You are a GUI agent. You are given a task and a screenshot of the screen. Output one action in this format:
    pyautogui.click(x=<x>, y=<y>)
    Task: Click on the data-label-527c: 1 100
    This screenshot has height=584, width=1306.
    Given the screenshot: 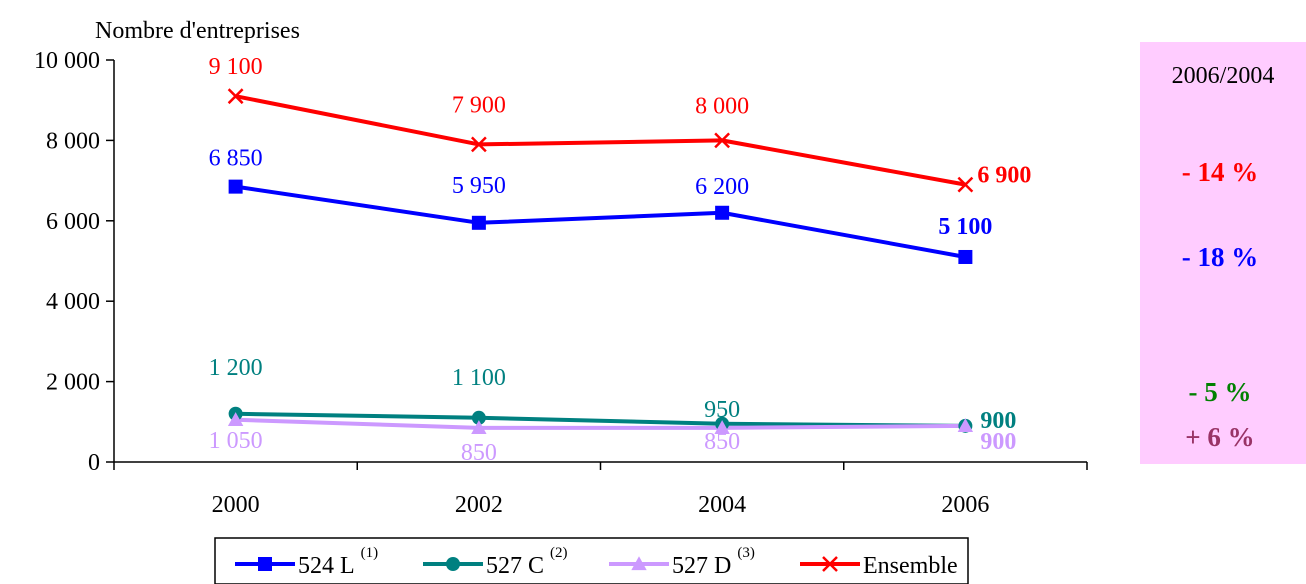 What is the action you would take?
    pyautogui.click(x=479, y=378)
    